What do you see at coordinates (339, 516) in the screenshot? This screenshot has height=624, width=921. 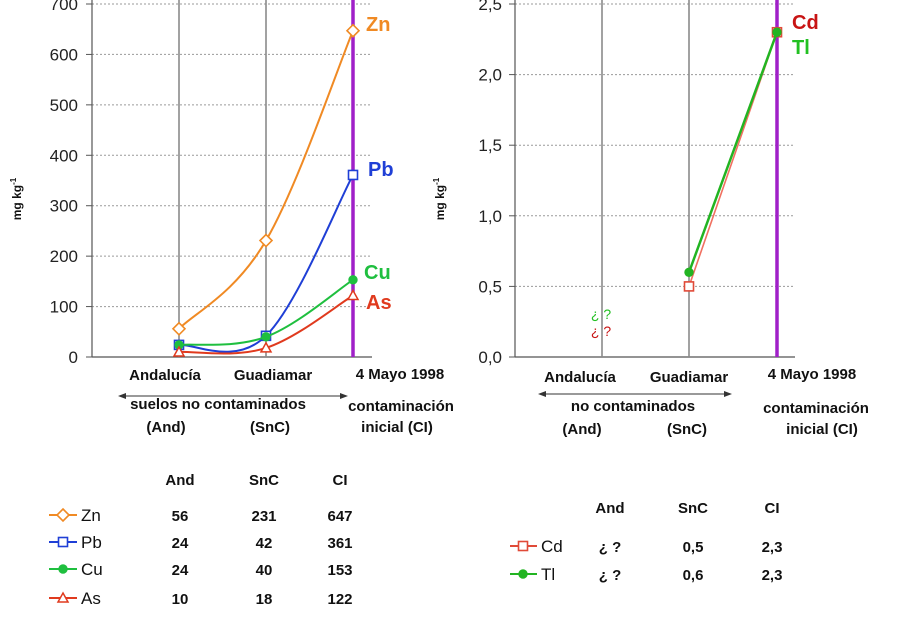 I see `table-cell: 647` at bounding box center [339, 516].